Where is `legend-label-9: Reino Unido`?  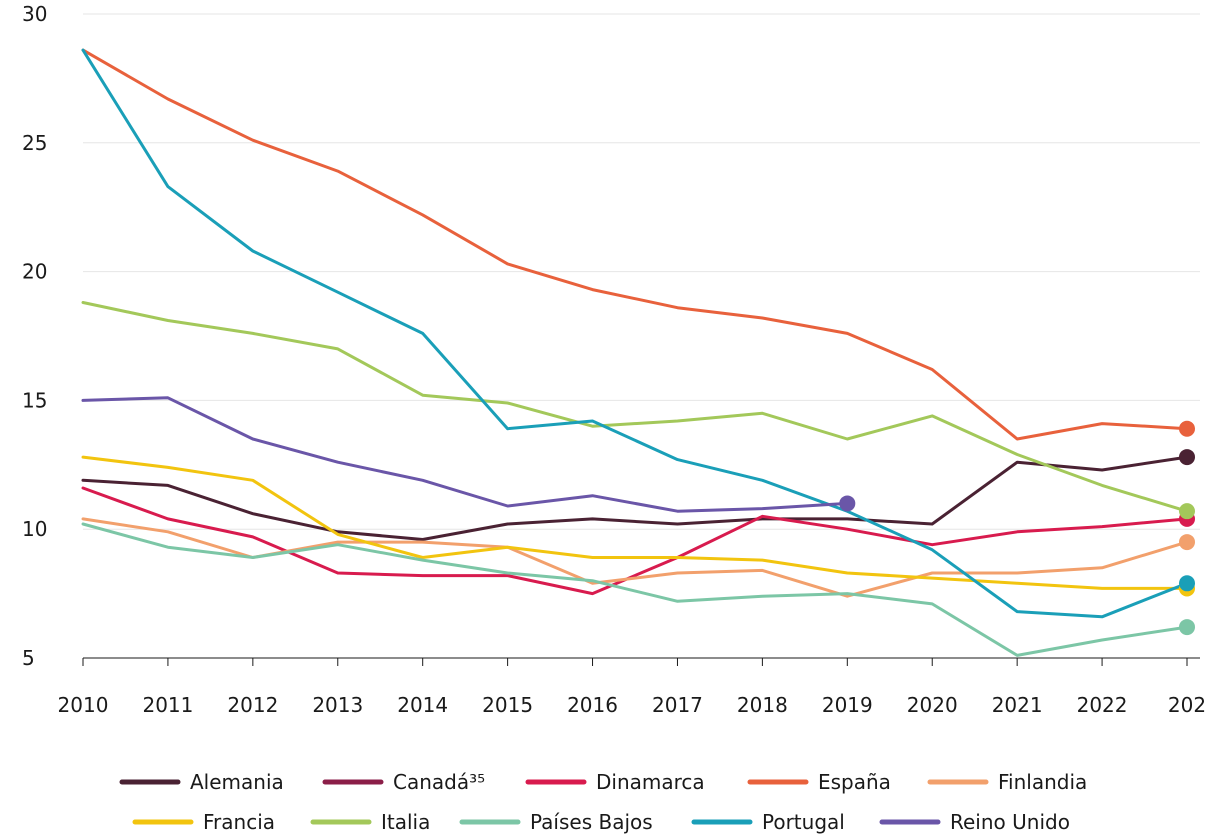
legend-label-9: Reino Unido is located at coordinates (1010, 822).